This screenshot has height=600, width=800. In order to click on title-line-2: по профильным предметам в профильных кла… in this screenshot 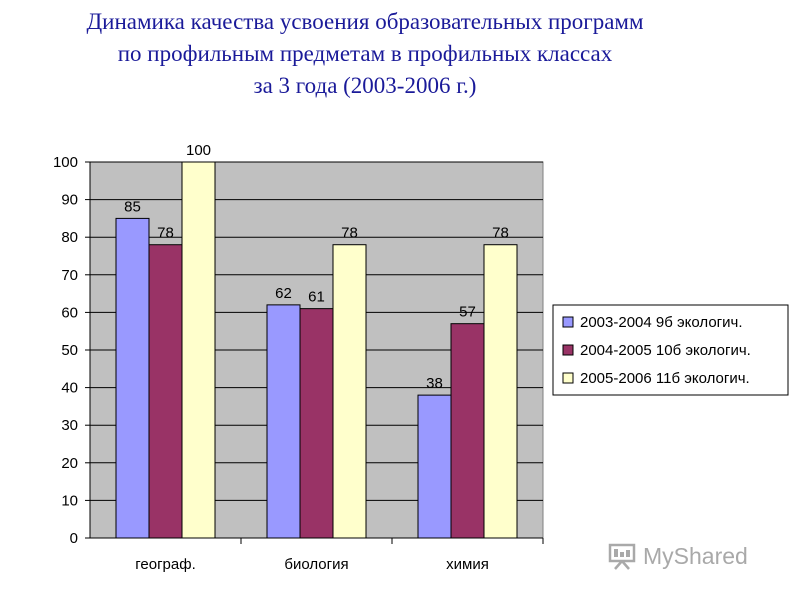, I will do `click(365, 53)`.